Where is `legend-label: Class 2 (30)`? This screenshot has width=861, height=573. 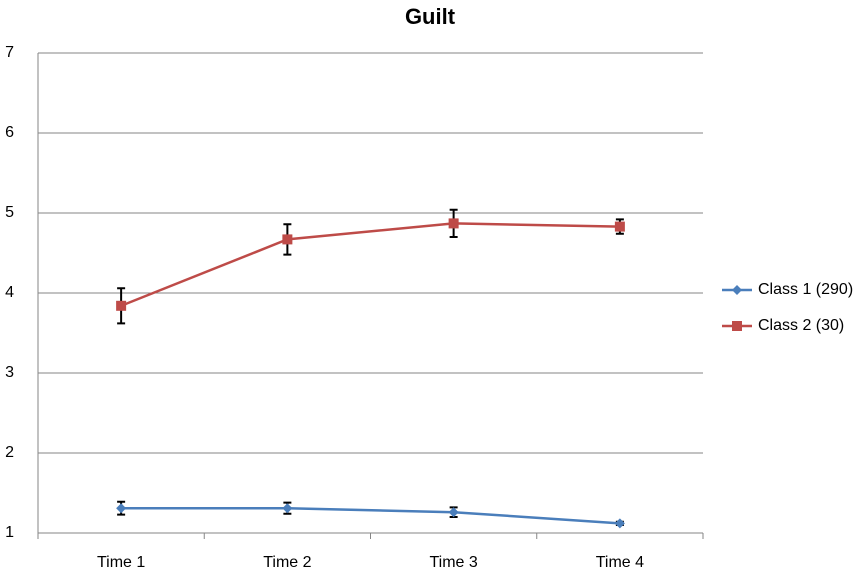
legend-label: Class 2 (30) is located at coordinates (801, 325).